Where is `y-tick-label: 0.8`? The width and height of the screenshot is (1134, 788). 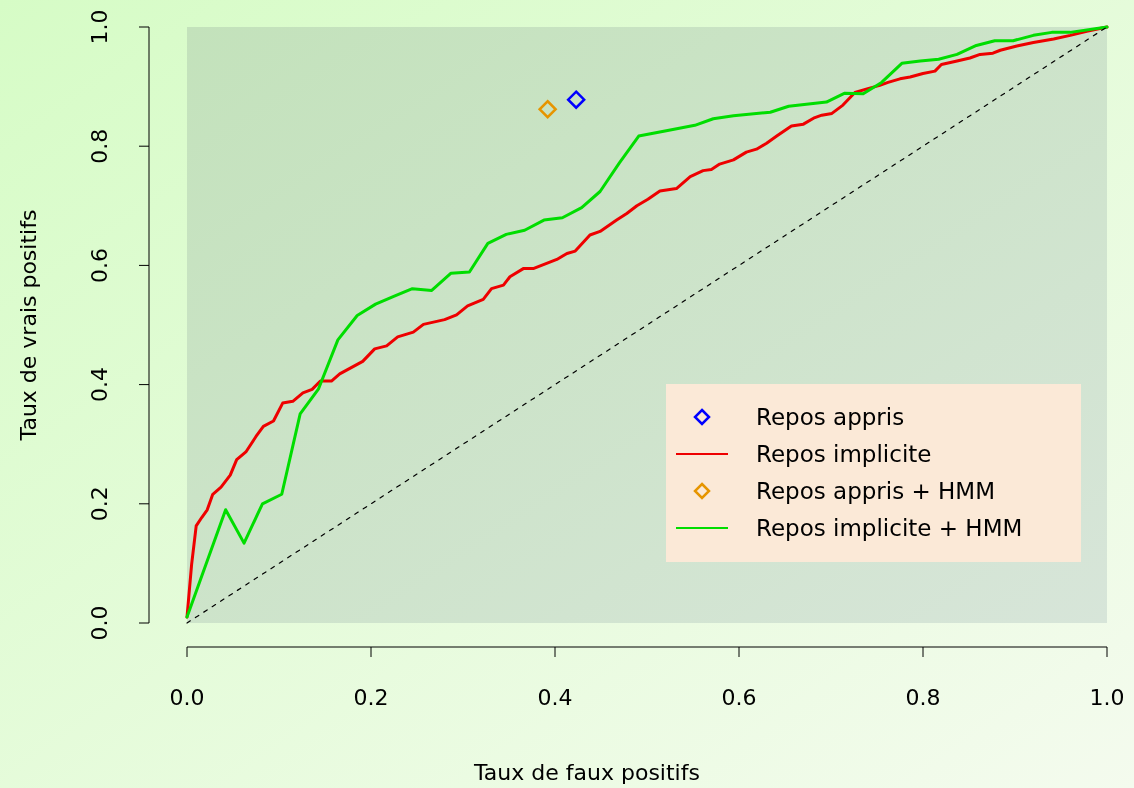
y-tick-label: 0.8 is located at coordinates (99, 146).